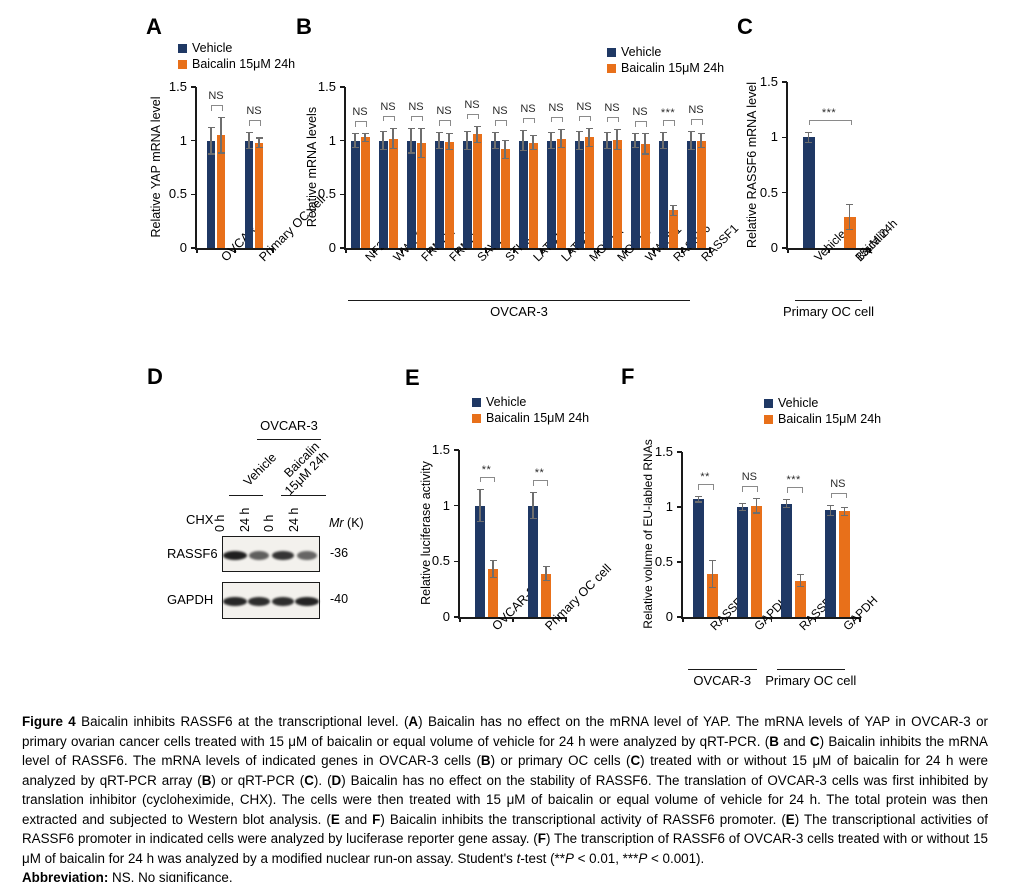  Describe the element at coordinates (665, 68) in the screenshot. I see `legend-item: Baicalin 15μM 24h` at that location.